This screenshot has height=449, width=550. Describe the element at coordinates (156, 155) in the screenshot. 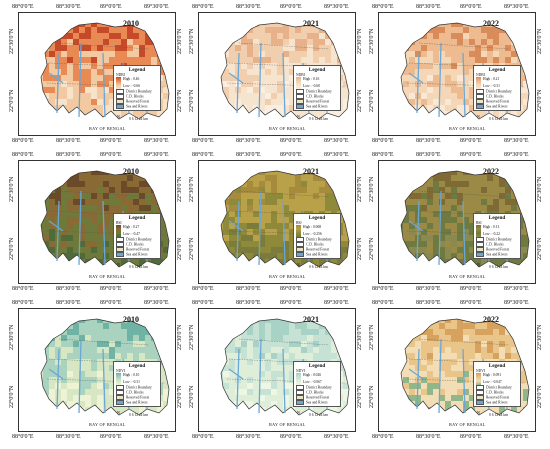

I see `longitude-tick-label: 89°30'0"E` at that location.